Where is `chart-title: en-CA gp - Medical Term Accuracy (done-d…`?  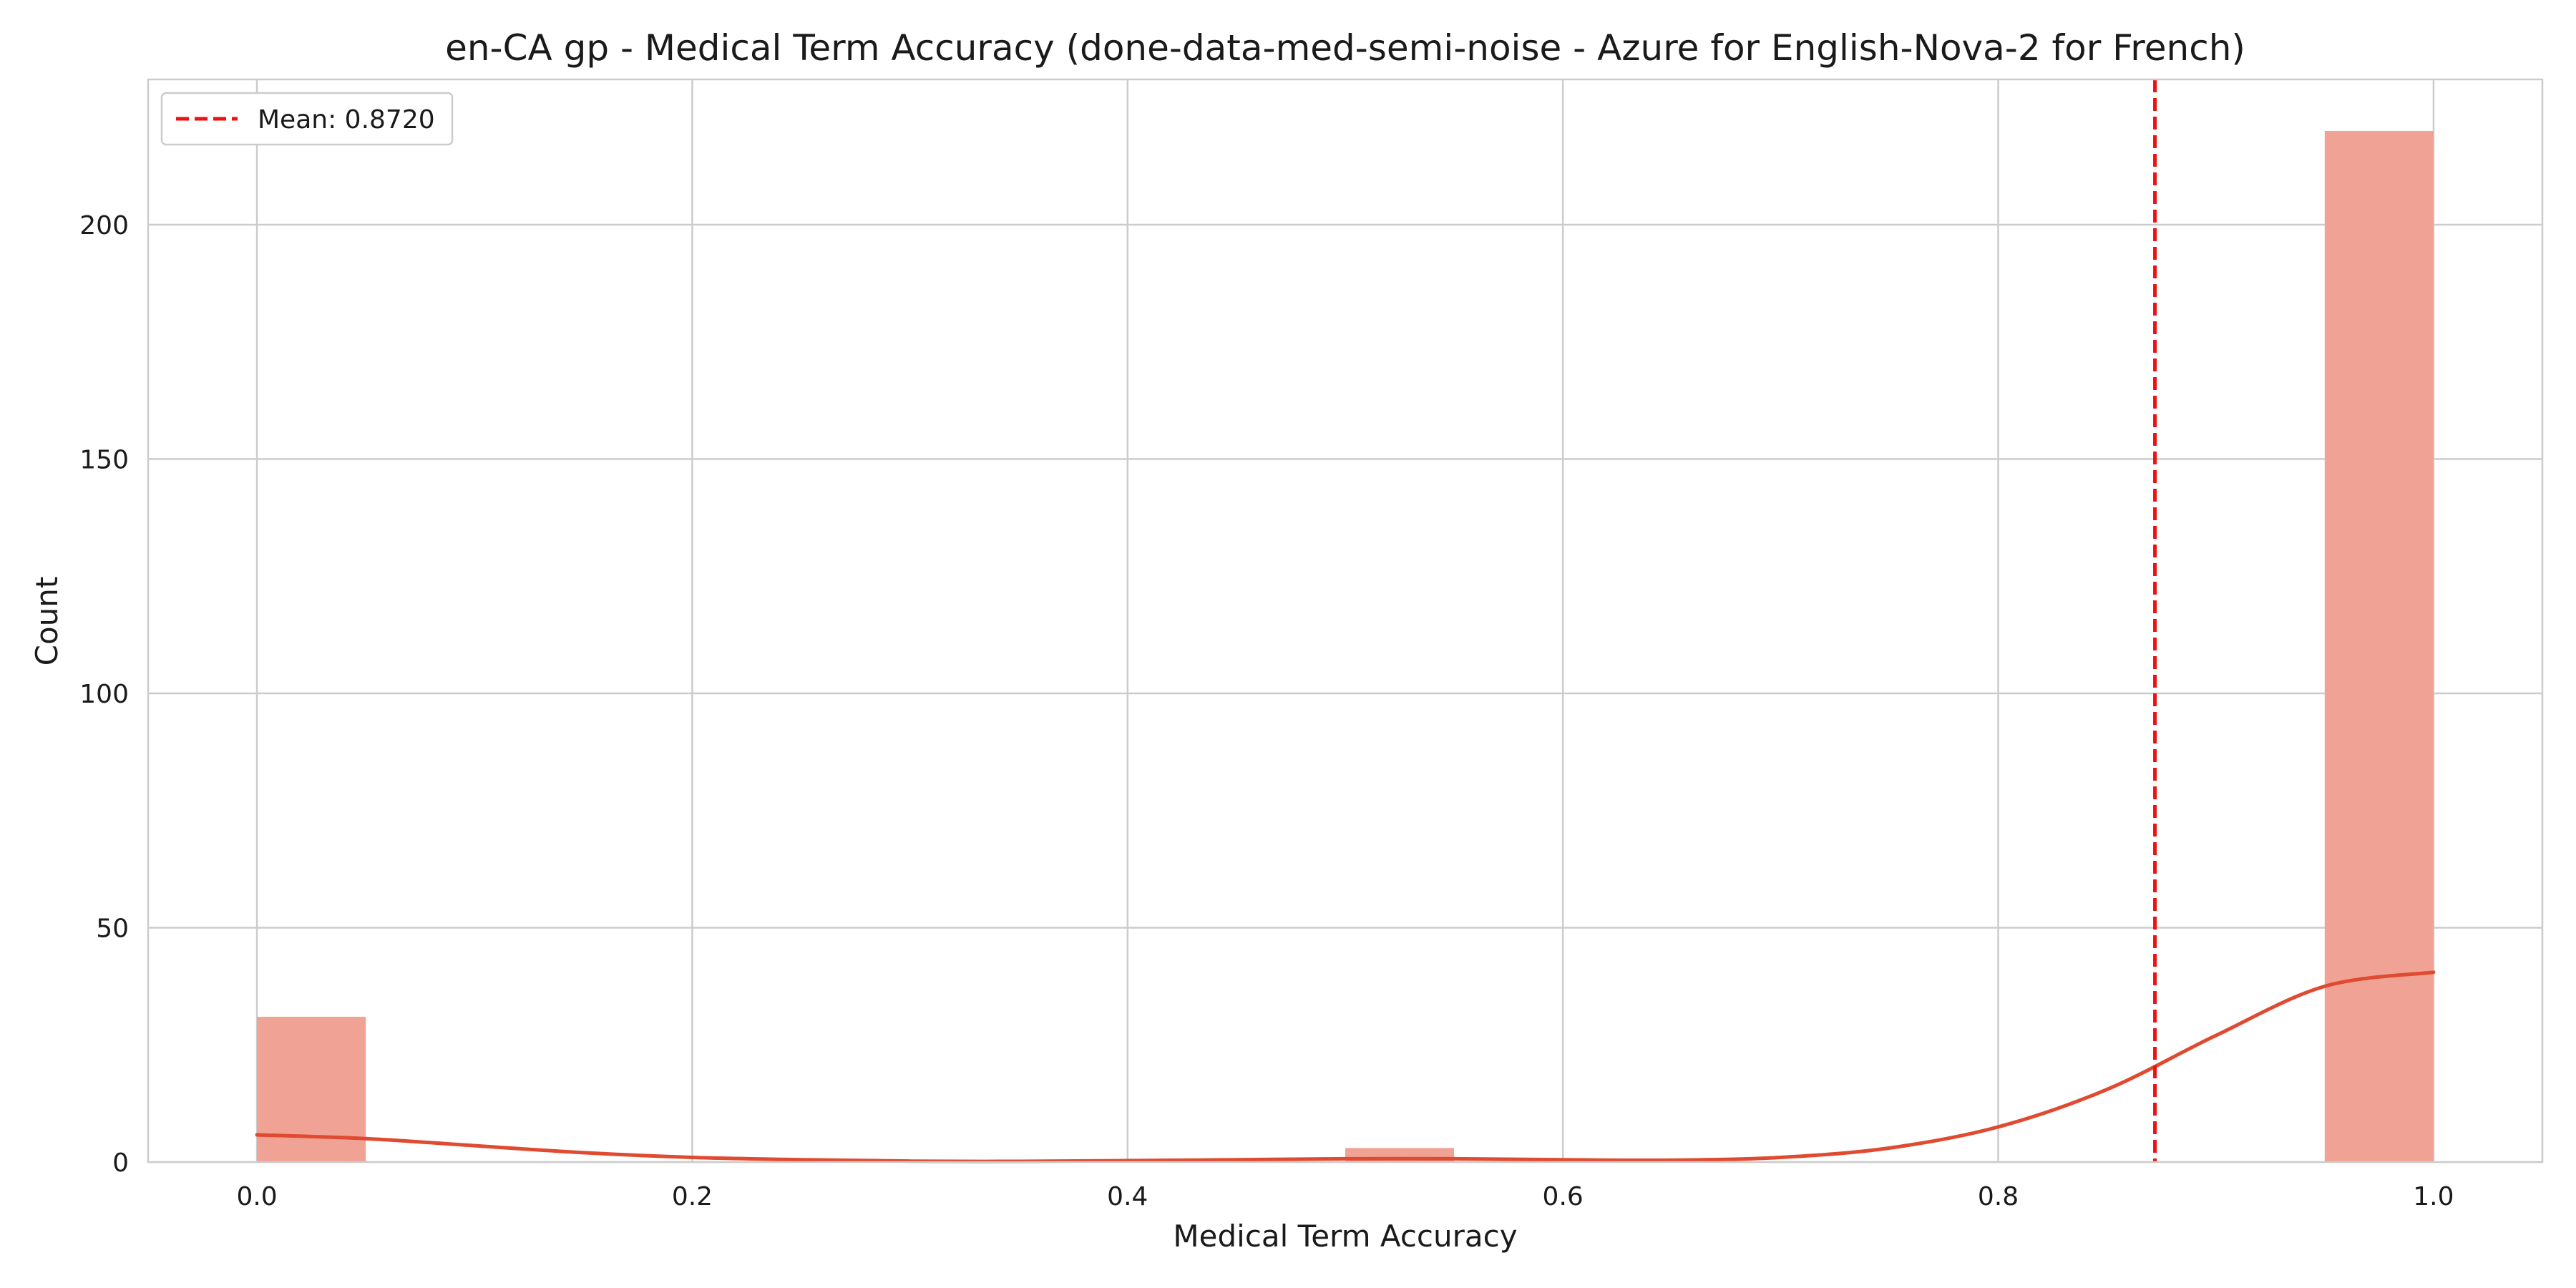
chart-title: en-CA gp - Medical Term Accuracy (done-d… is located at coordinates (1345, 48).